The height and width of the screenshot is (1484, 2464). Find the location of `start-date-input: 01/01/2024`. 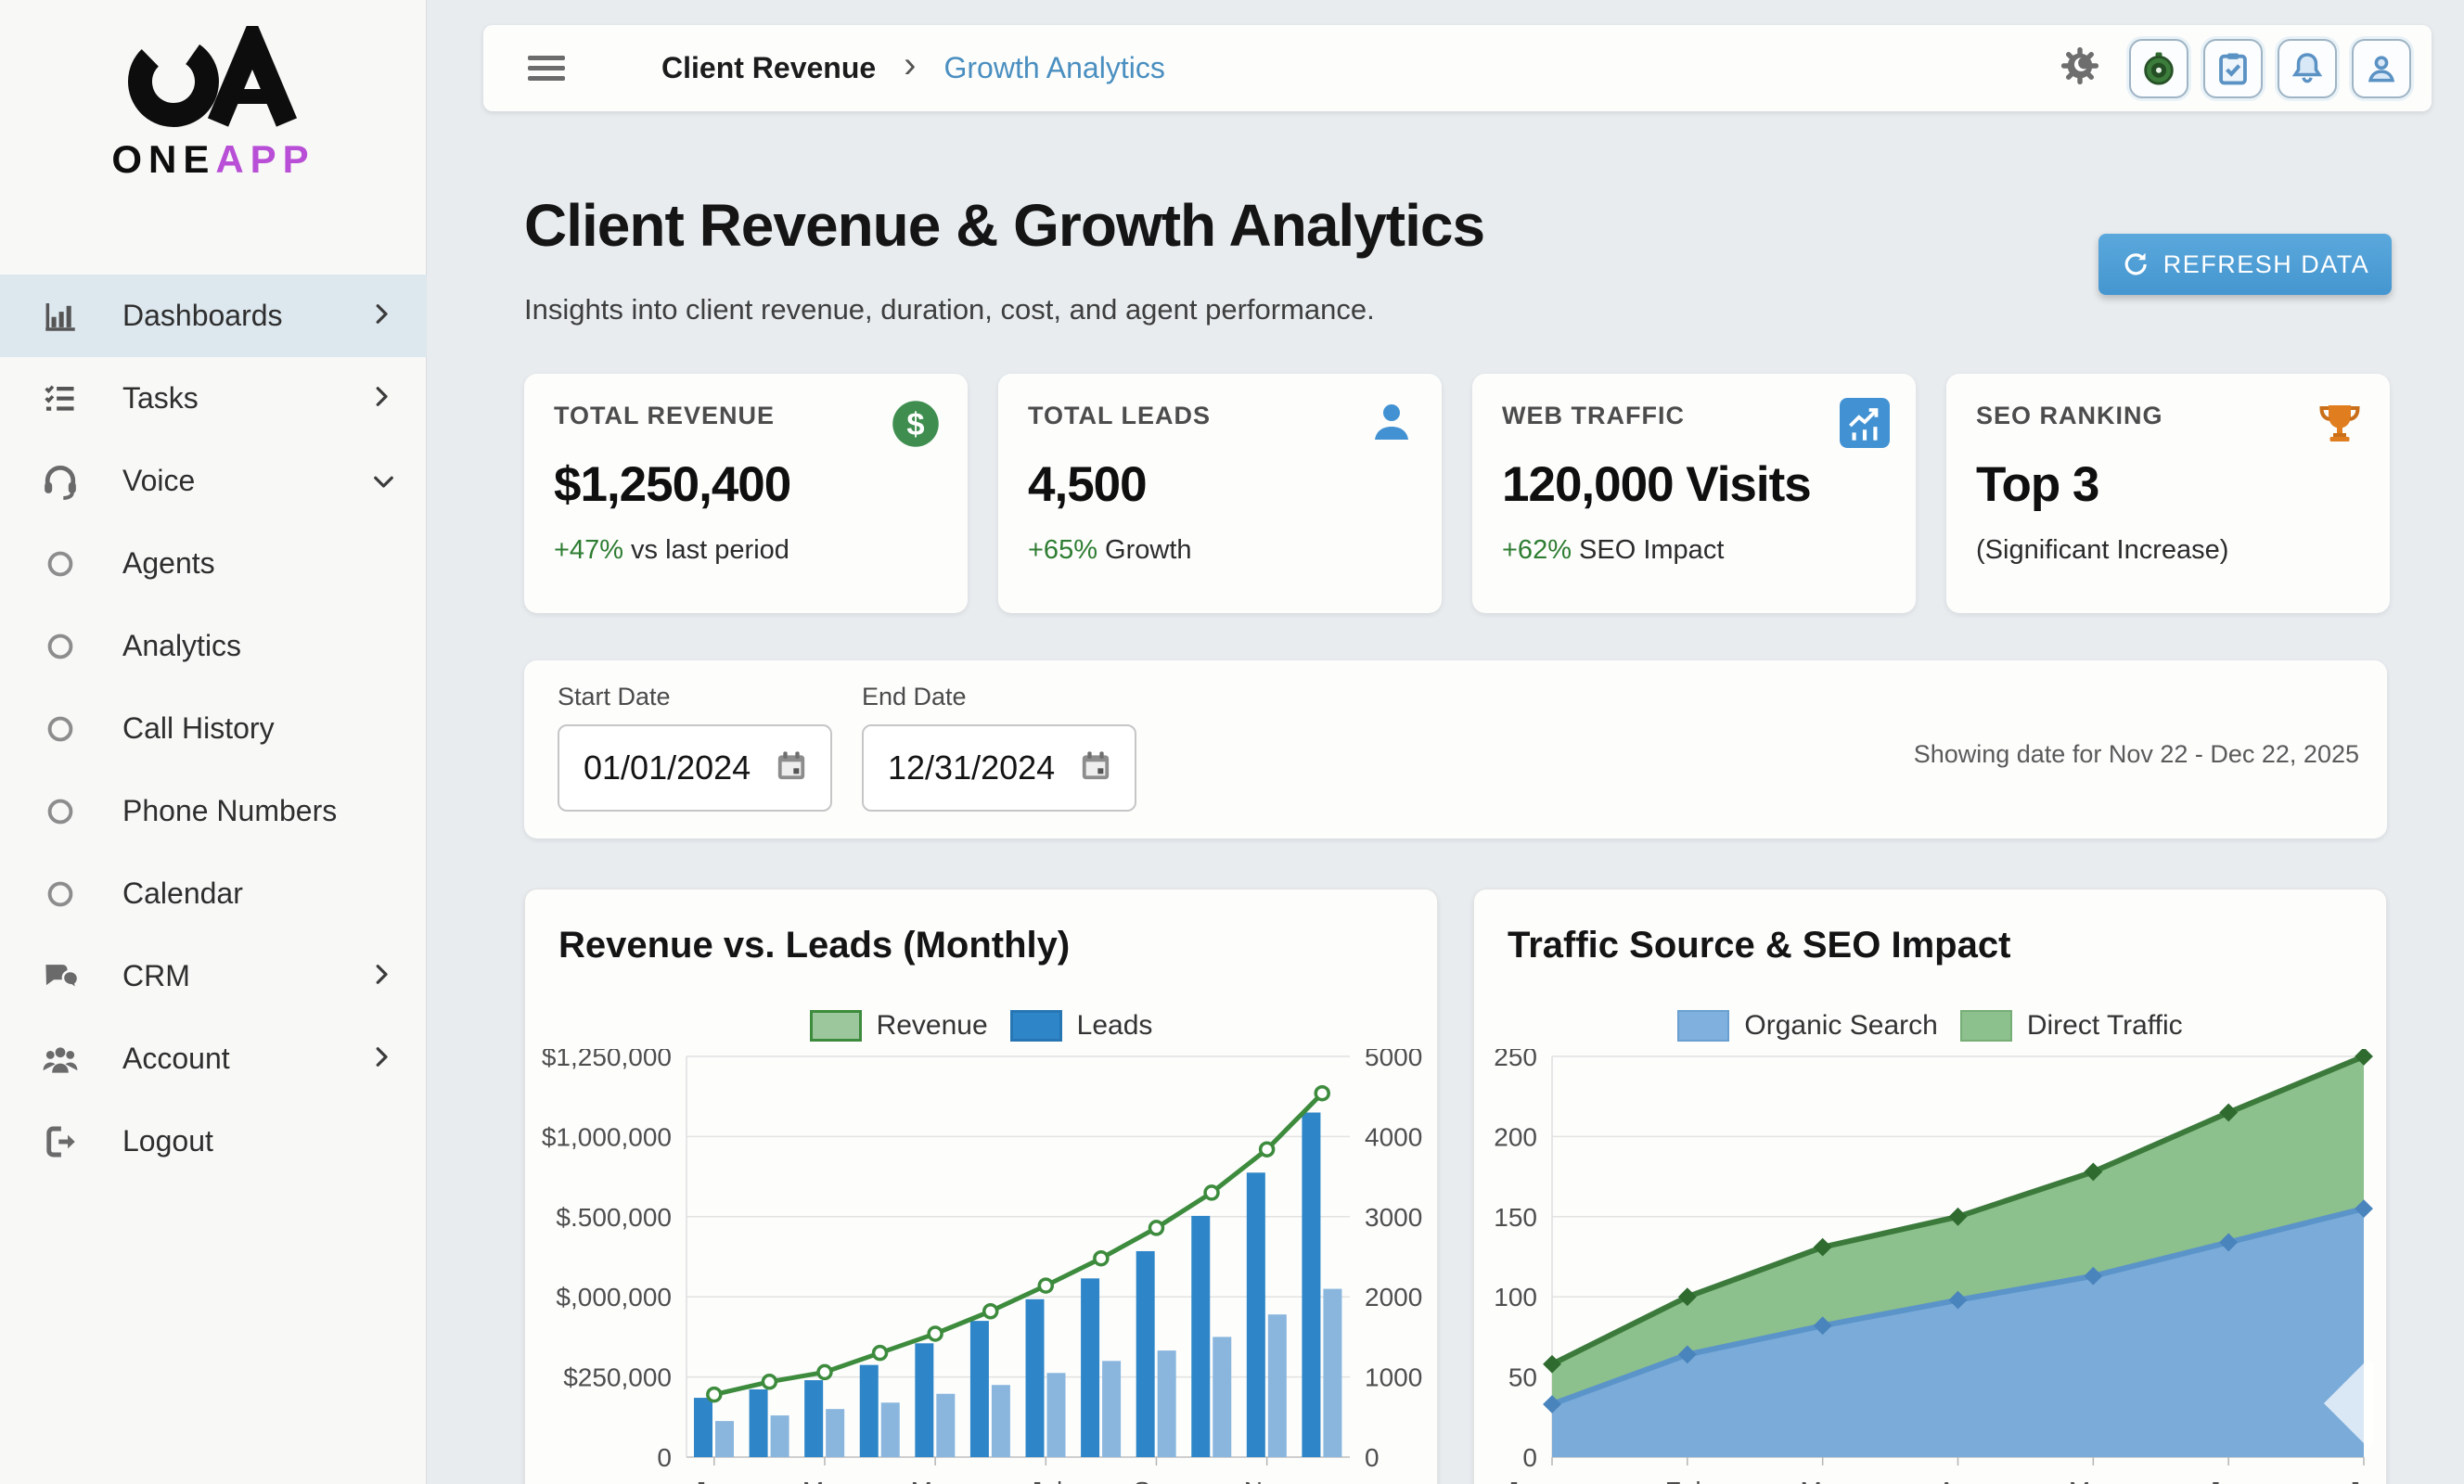

start-date-input: 01/01/2024 is located at coordinates (695, 768).